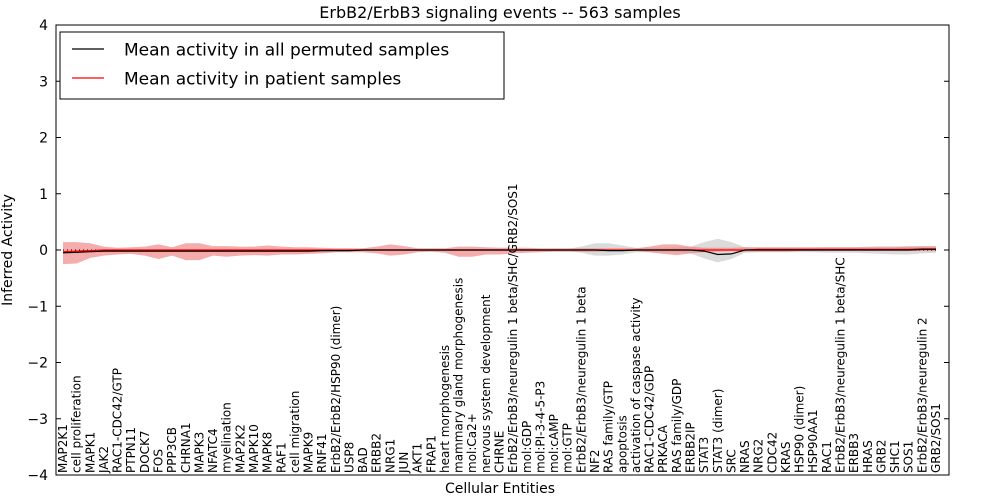 The width and height of the screenshot is (1000, 500). What do you see at coordinates (554, 443) in the screenshot?
I see `x-tick-label: mol:cAMP` at bounding box center [554, 443].